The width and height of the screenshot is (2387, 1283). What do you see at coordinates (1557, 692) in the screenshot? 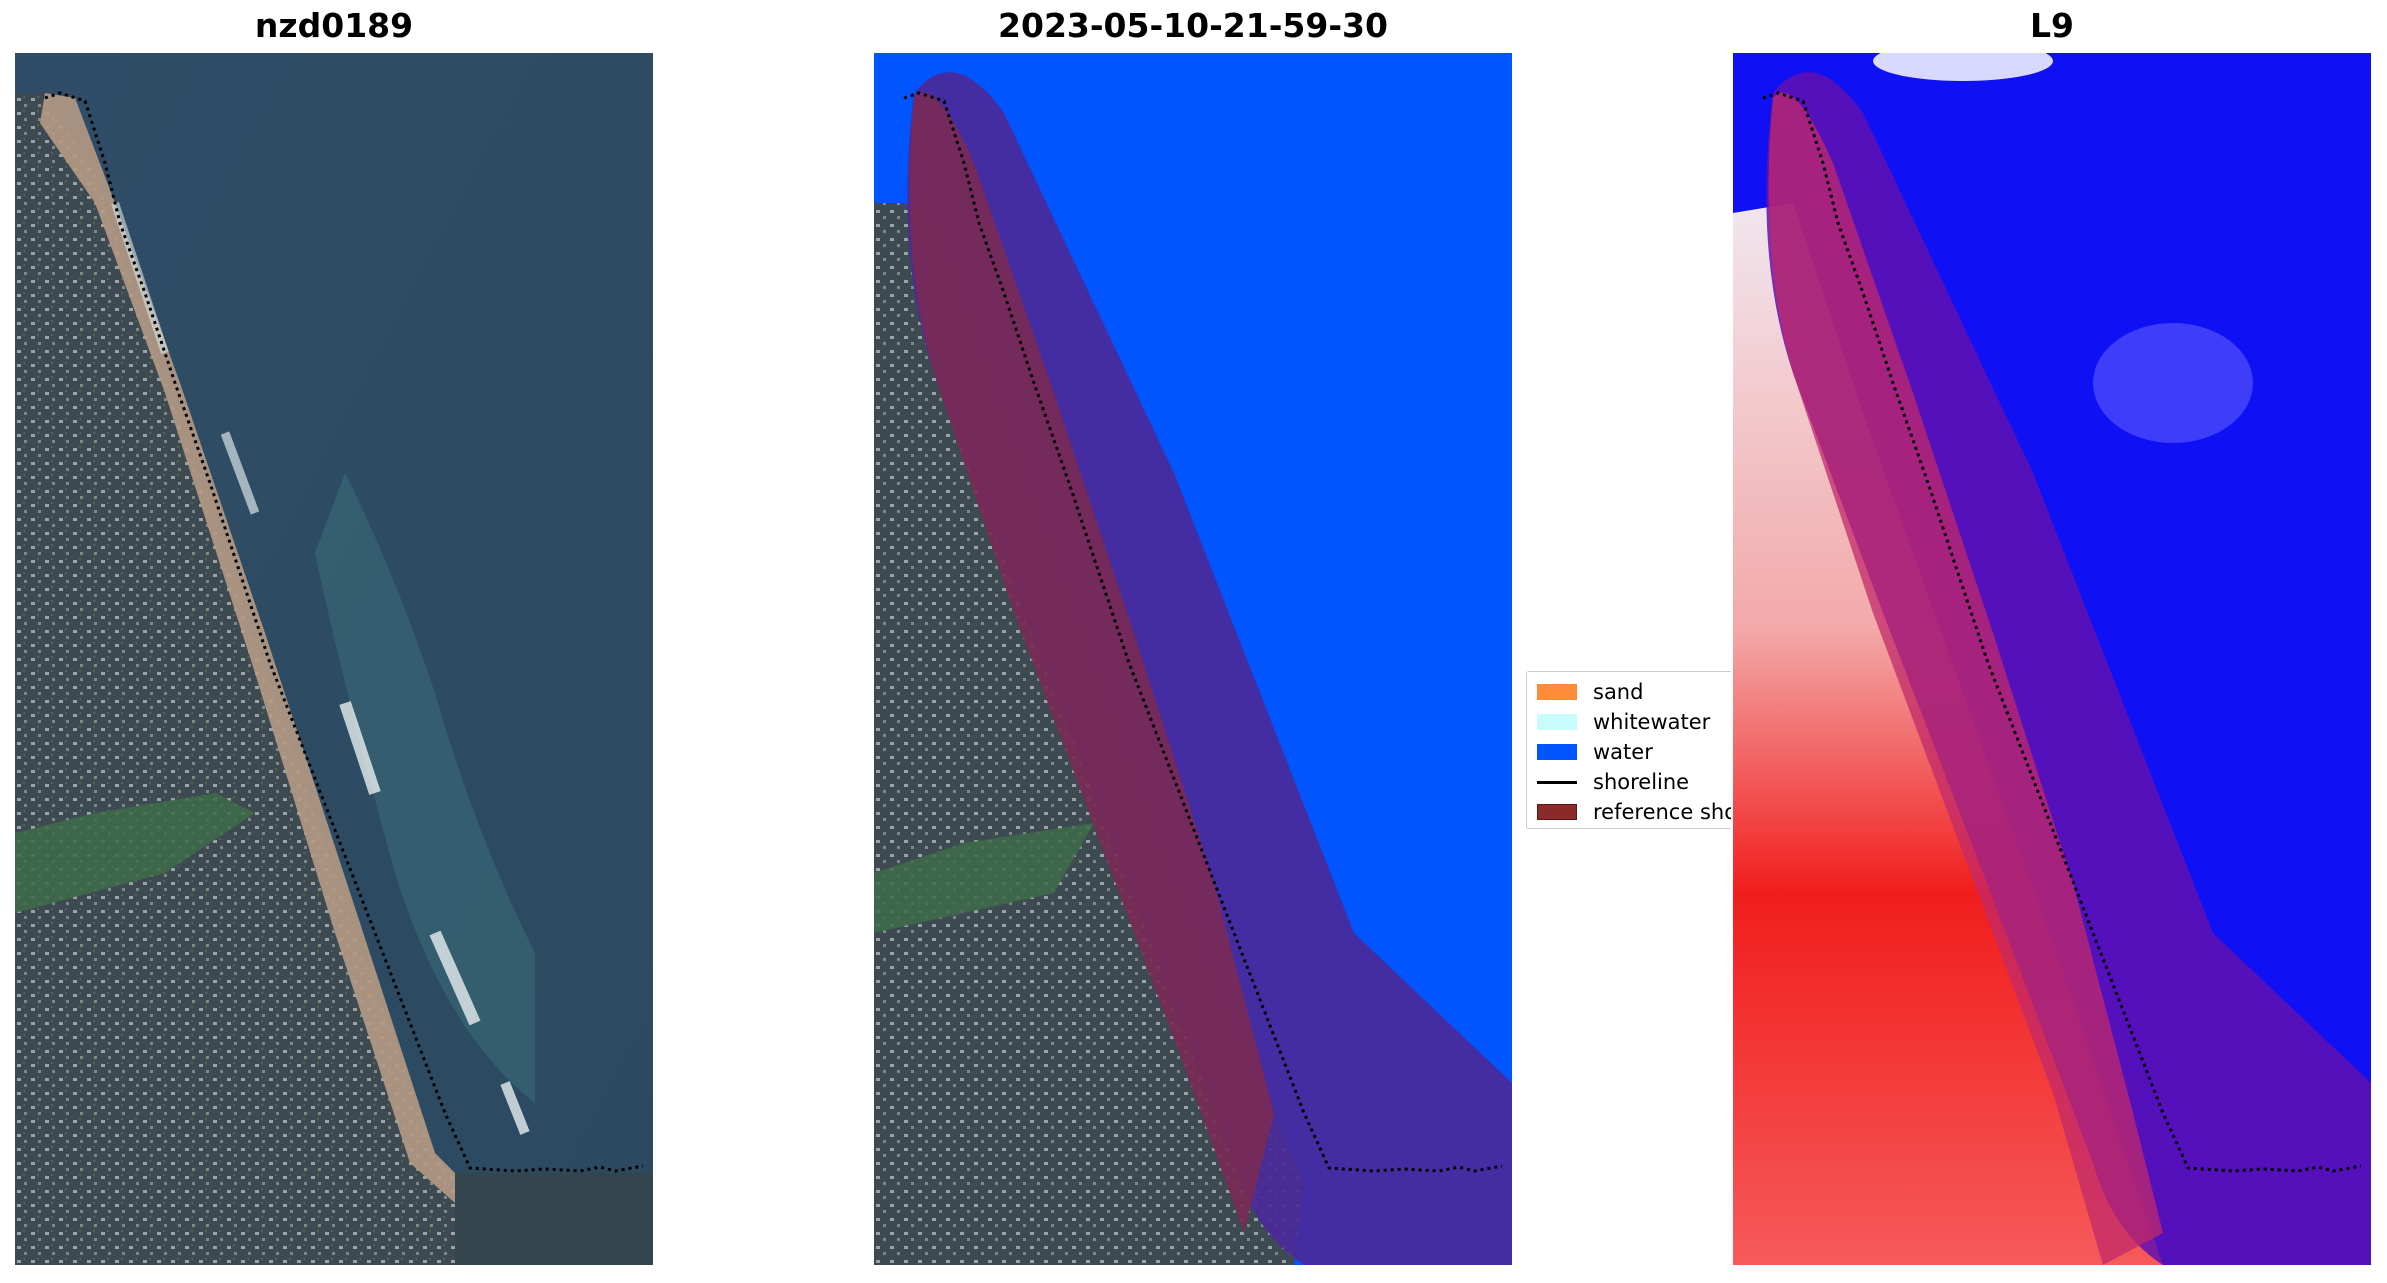
I see `sand-swatch` at bounding box center [1557, 692].